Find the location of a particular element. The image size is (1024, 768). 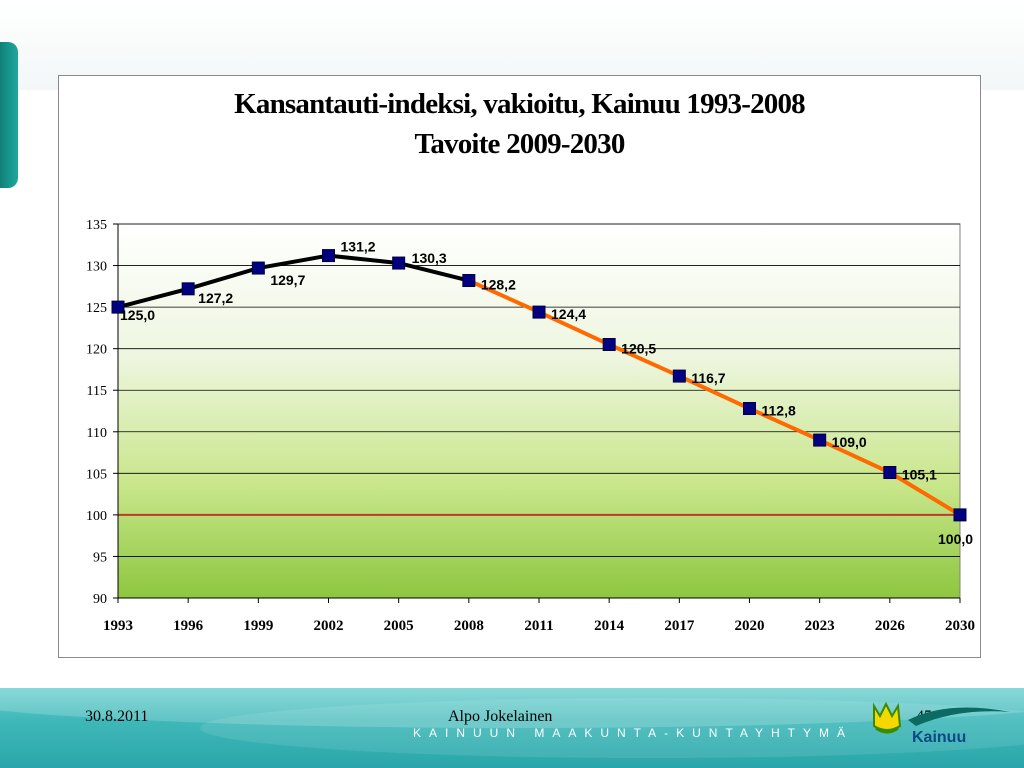

data-label: 120,5 is located at coordinates (638, 349).